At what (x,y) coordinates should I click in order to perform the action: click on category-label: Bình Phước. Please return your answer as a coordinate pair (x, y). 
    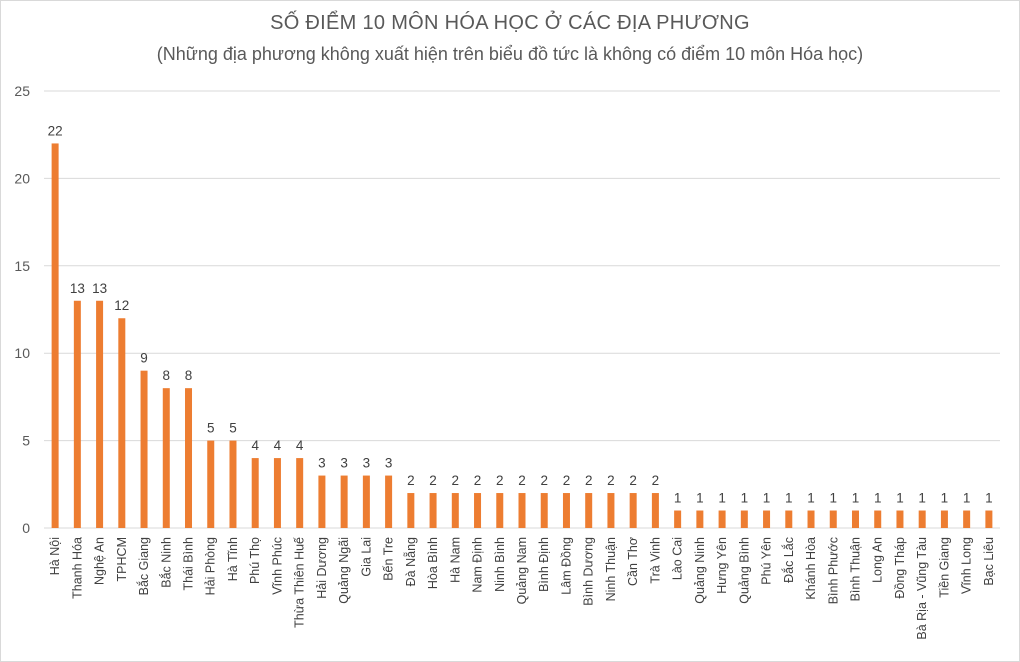
    Looking at the image, I should click on (833, 570).